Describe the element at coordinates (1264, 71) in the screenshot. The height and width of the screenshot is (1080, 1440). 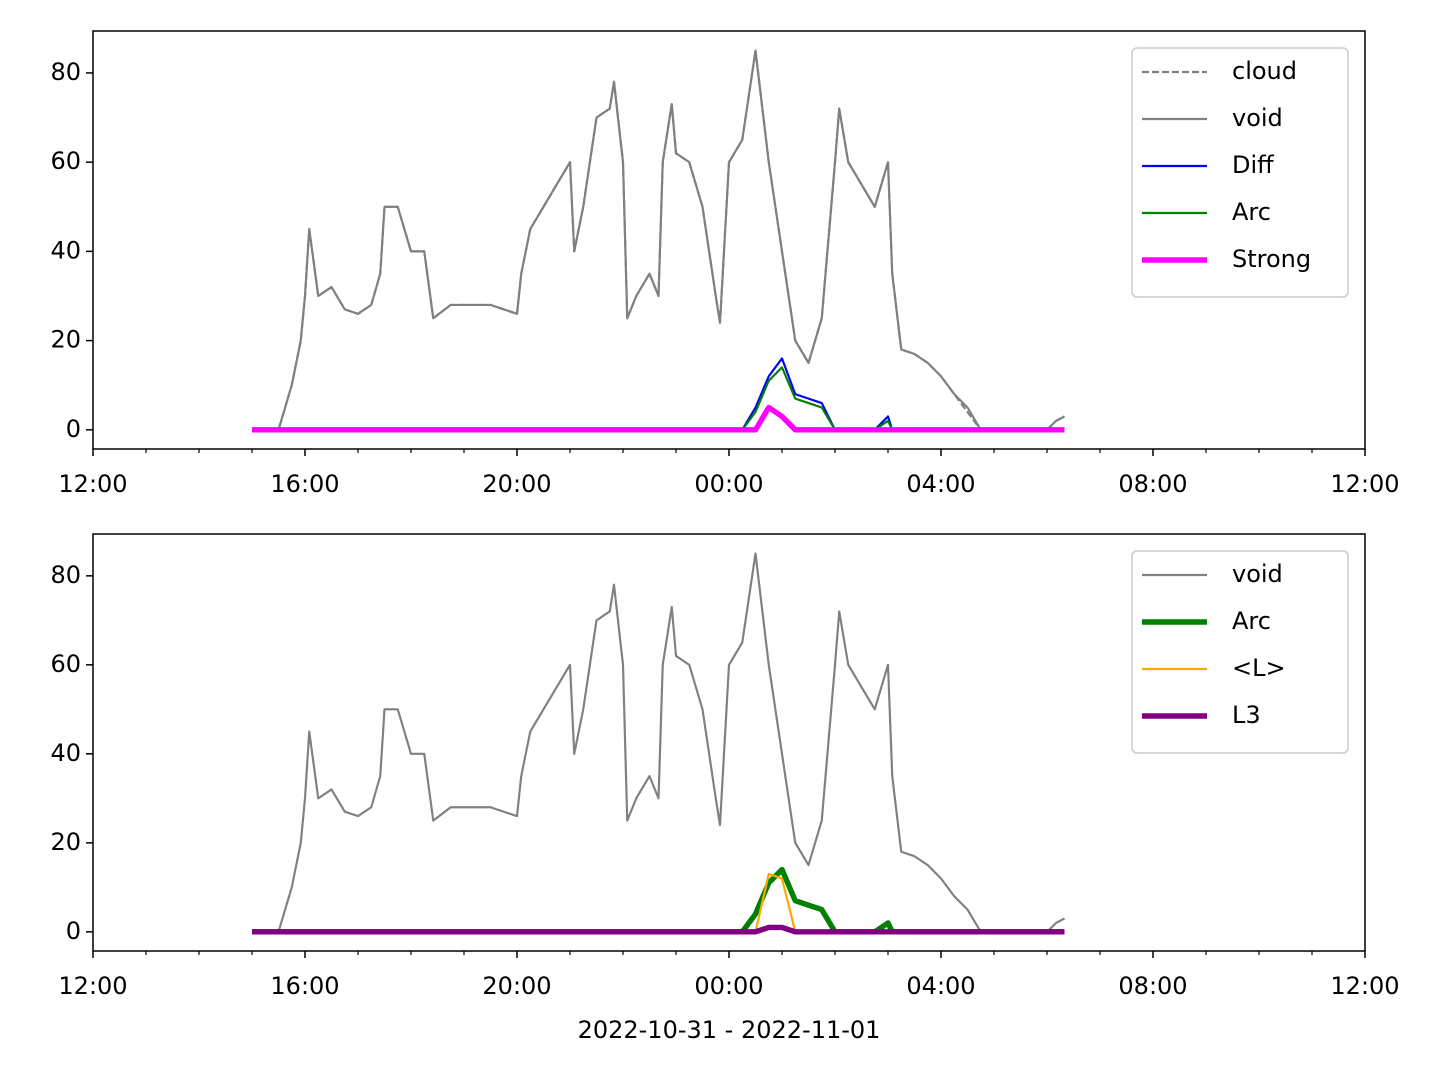
I see `legend-label: cloud` at that location.